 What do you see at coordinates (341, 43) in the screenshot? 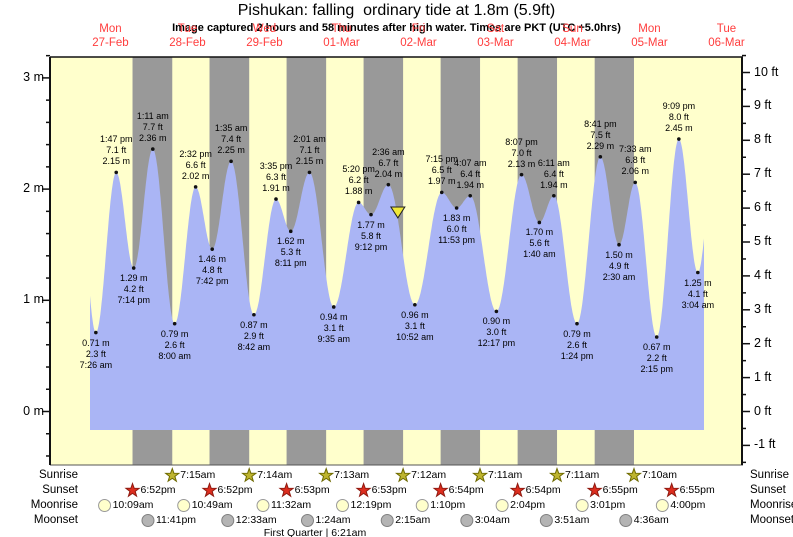
I see `day-date: 01-Mar` at bounding box center [341, 43].